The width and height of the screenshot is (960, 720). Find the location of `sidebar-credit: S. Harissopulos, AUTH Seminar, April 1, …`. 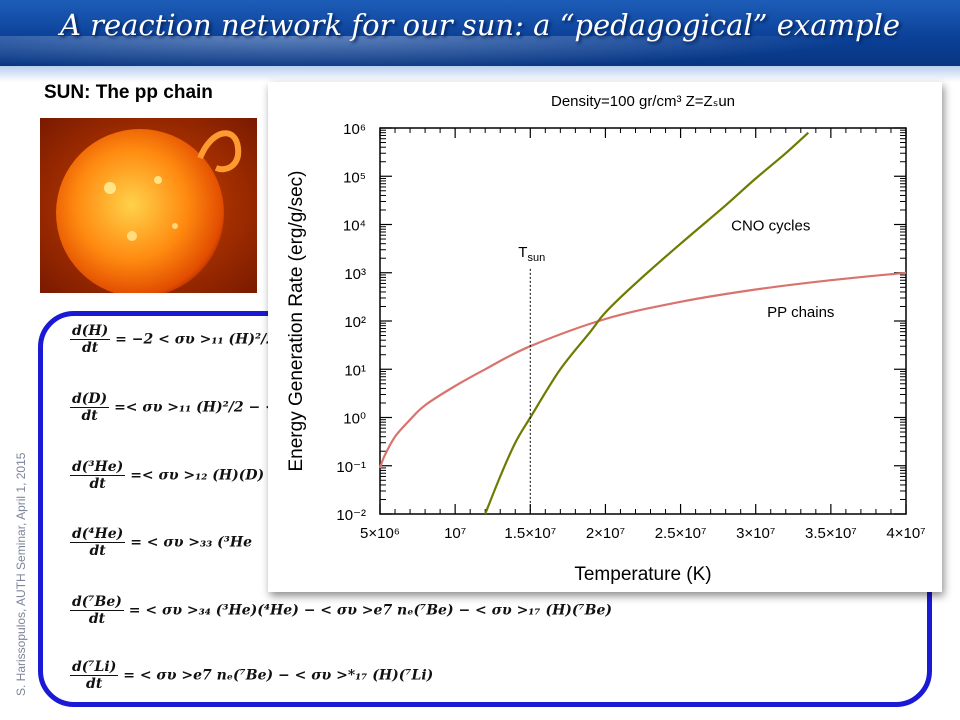

sidebar-credit: S. Harissopulos, AUTH Seminar, April 1, … is located at coordinates (21, 574).